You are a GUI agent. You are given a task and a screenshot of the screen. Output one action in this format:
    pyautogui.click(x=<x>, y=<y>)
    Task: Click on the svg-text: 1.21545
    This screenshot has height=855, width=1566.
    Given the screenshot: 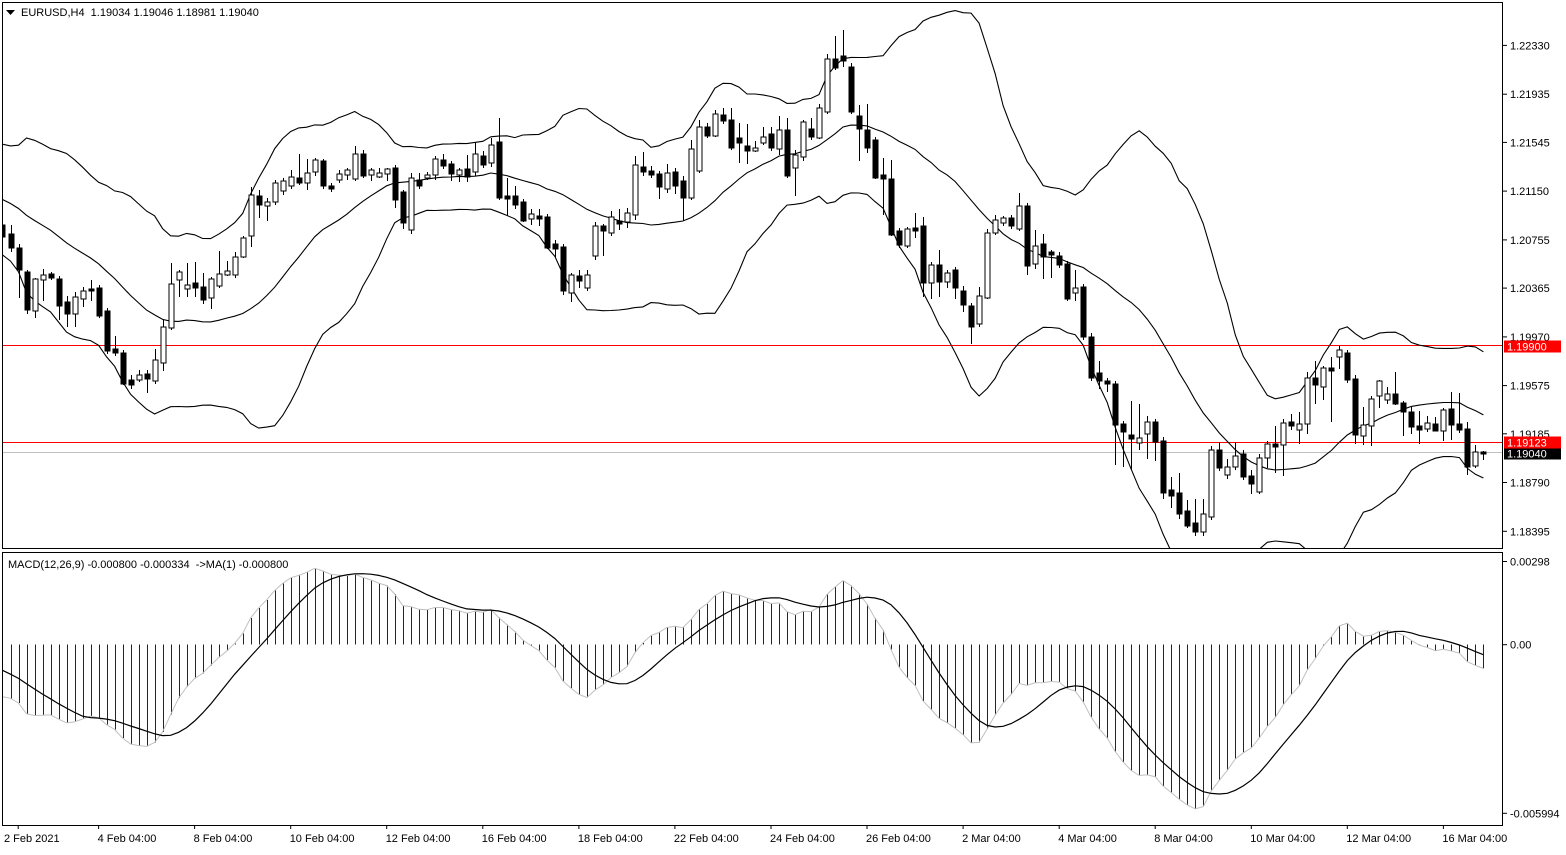 What is the action you would take?
    pyautogui.click(x=1530, y=143)
    